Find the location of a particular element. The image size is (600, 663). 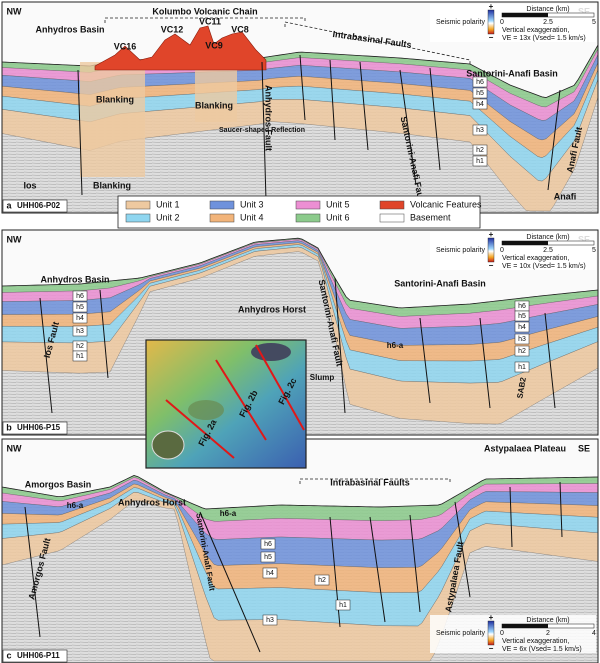

panel-letter: c is located at coordinates (8, 655).